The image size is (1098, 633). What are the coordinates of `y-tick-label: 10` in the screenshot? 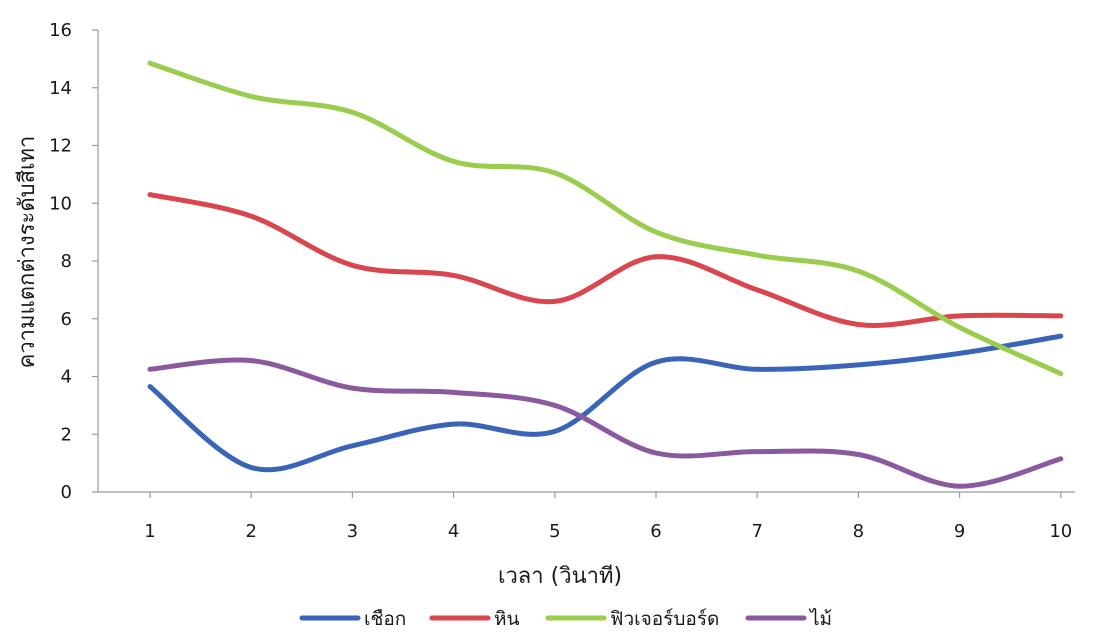 It's located at (60, 203).